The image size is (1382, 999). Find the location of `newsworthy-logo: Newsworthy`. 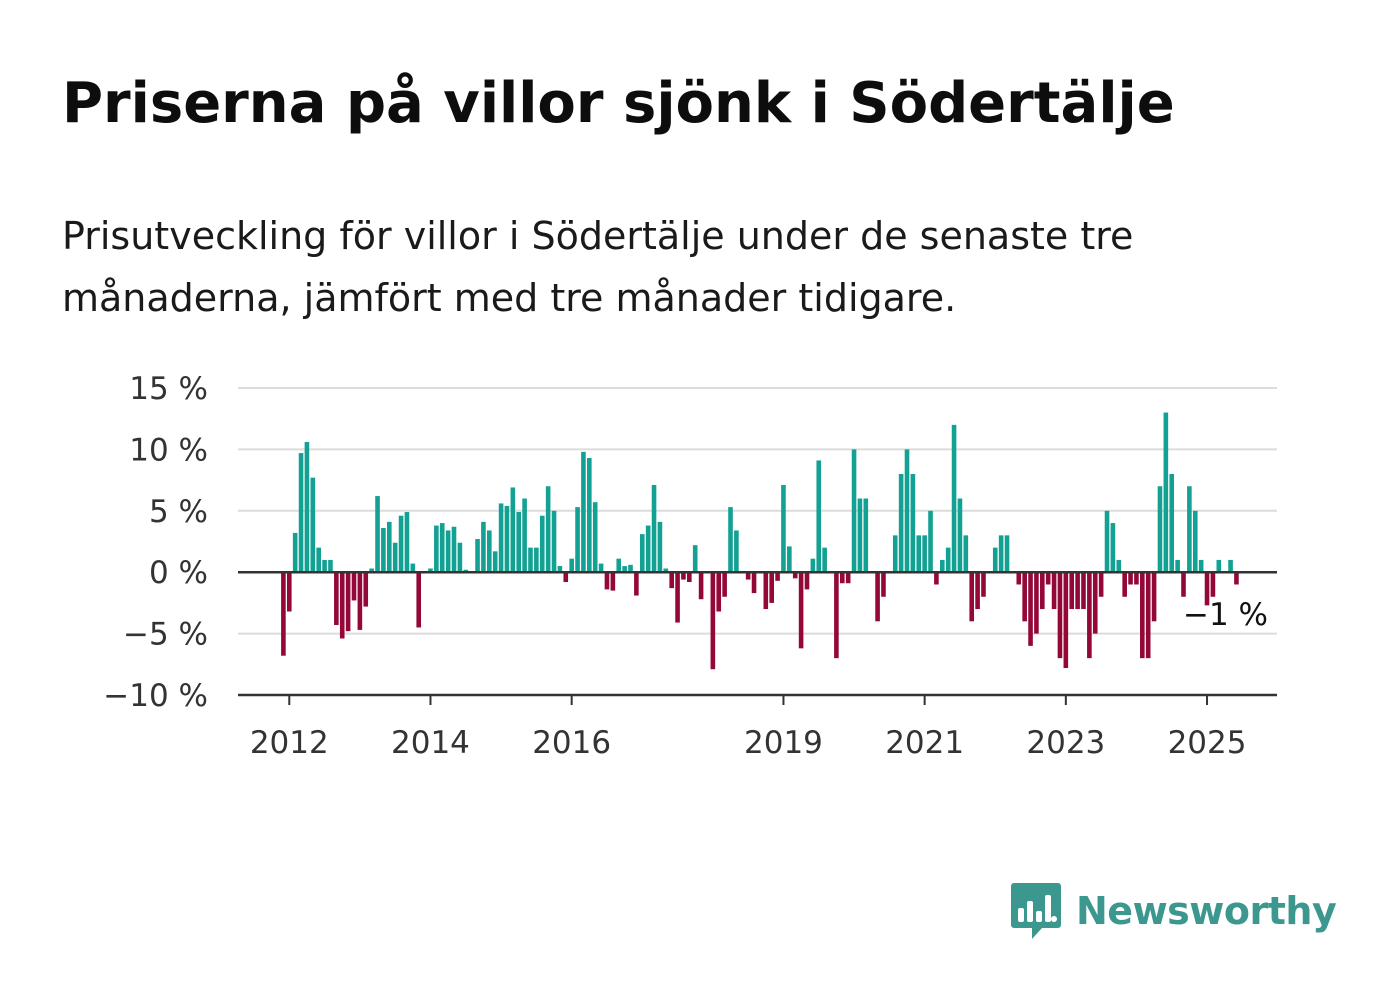

newsworthy-logo: Newsworthy is located at coordinates (1173, 911).